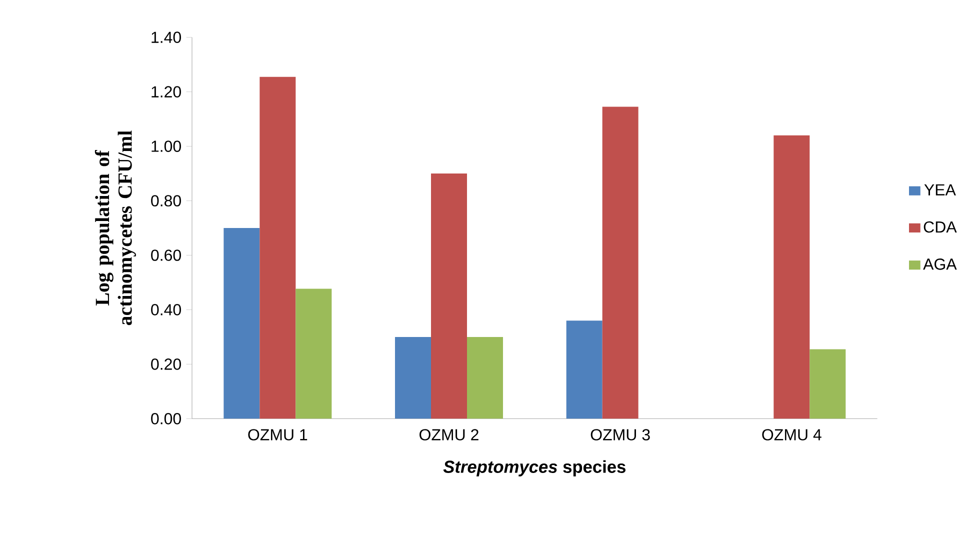 This screenshot has width=964, height=533. What do you see at coordinates (940, 264) in the screenshot?
I see `legend-label: AGA` at bounding box center [940, 264].